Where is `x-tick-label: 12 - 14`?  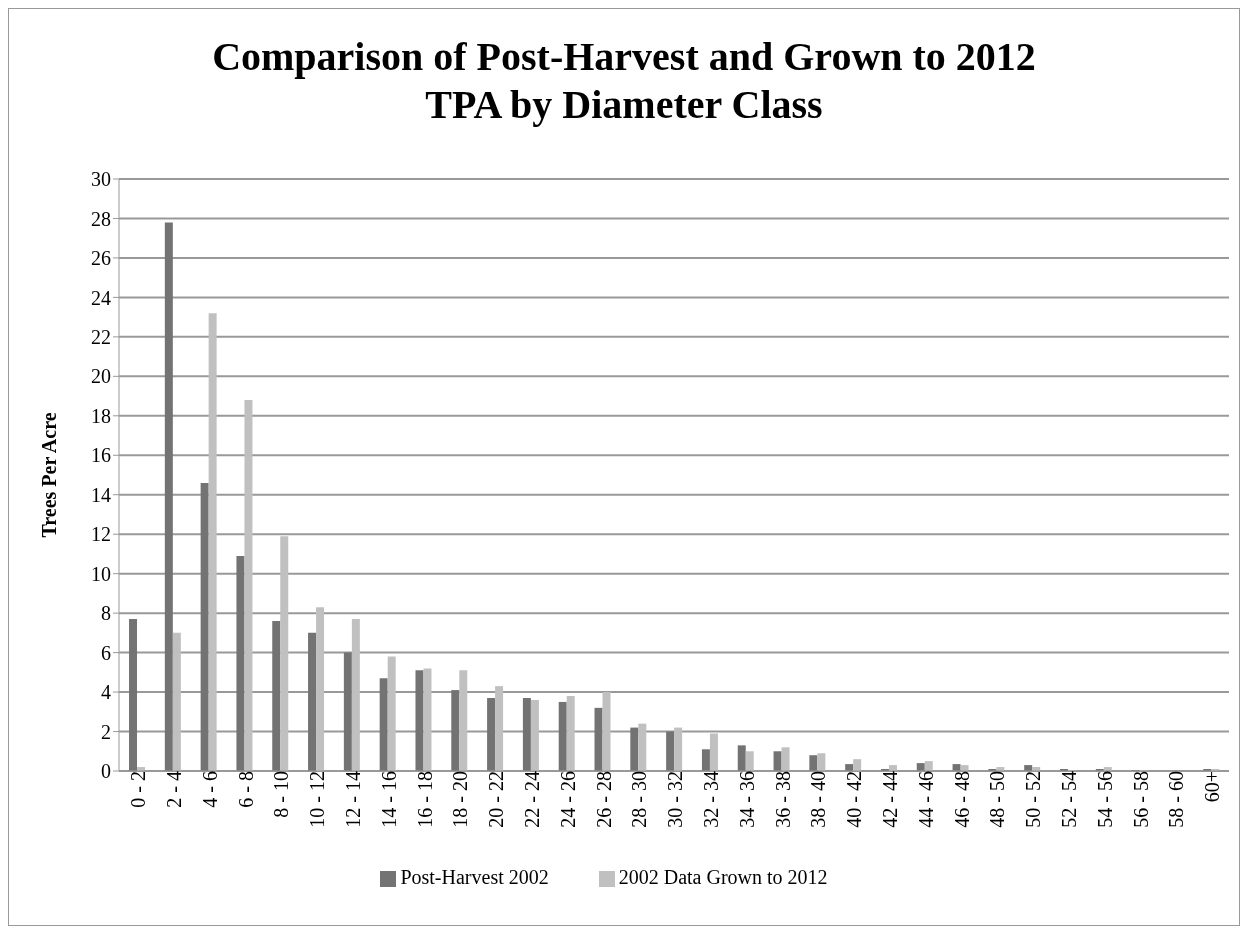
x-tick-label: 12 - 14 is located at coordinates (352, 799).